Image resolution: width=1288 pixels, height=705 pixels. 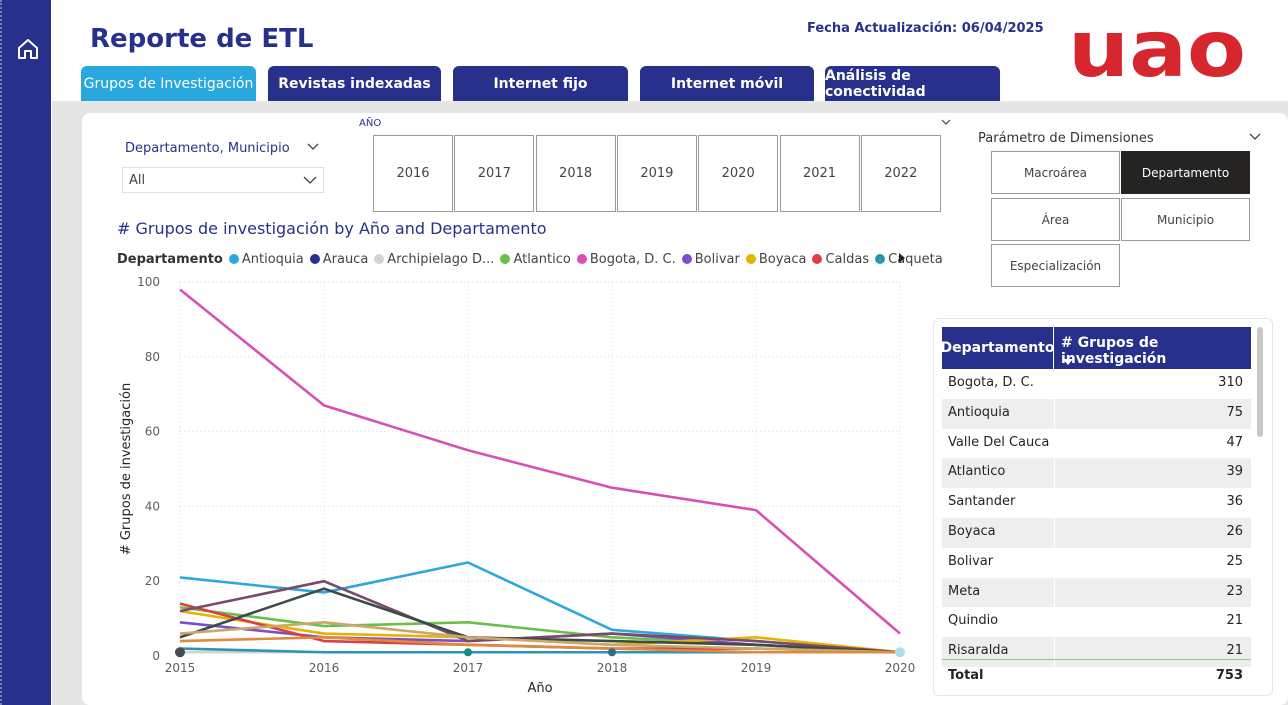 What do you see at coordinates (180, 668) in the screenshot?
I see `x-tick-label: 2015` at bounding box center [180, 668].